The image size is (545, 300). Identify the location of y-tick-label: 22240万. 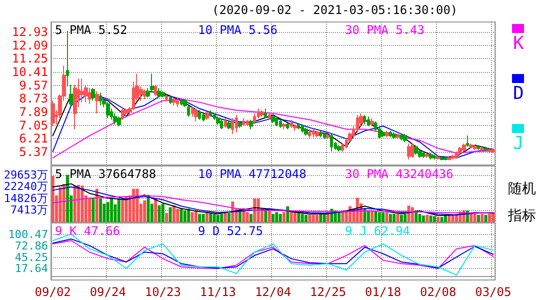
(26, 187).